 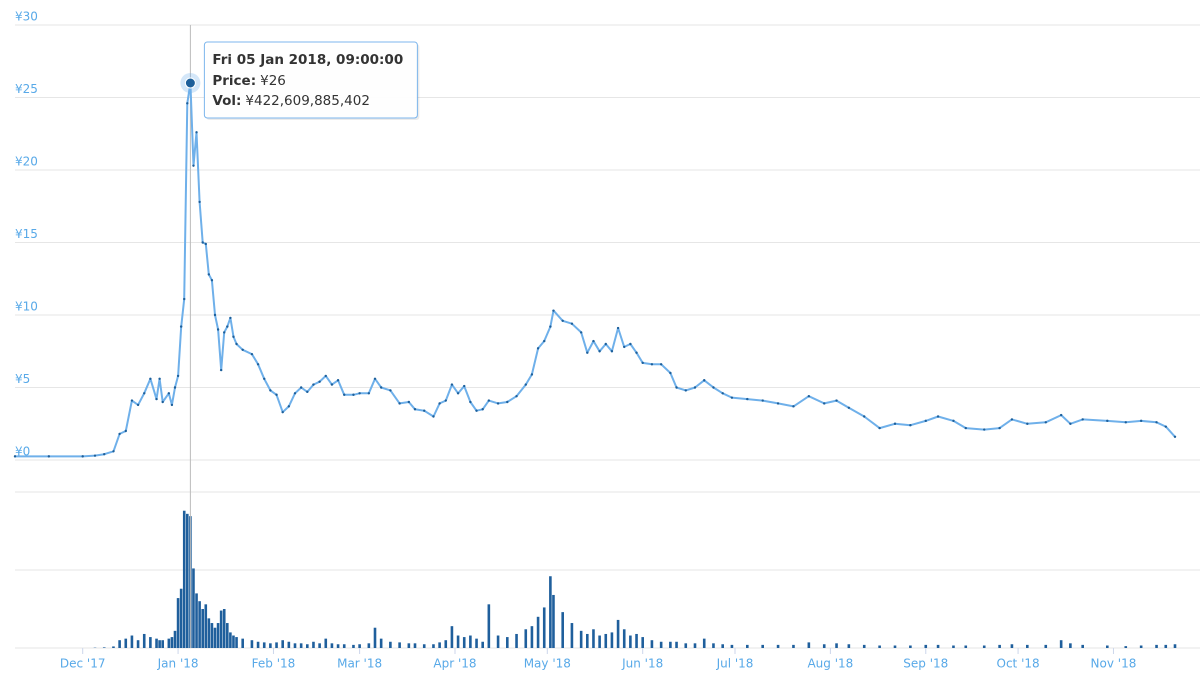 What do you see at coordinates (830, 664) in the screenshot?
I see `x-tick-label: Aug '18` at bounding box center [830, 664].